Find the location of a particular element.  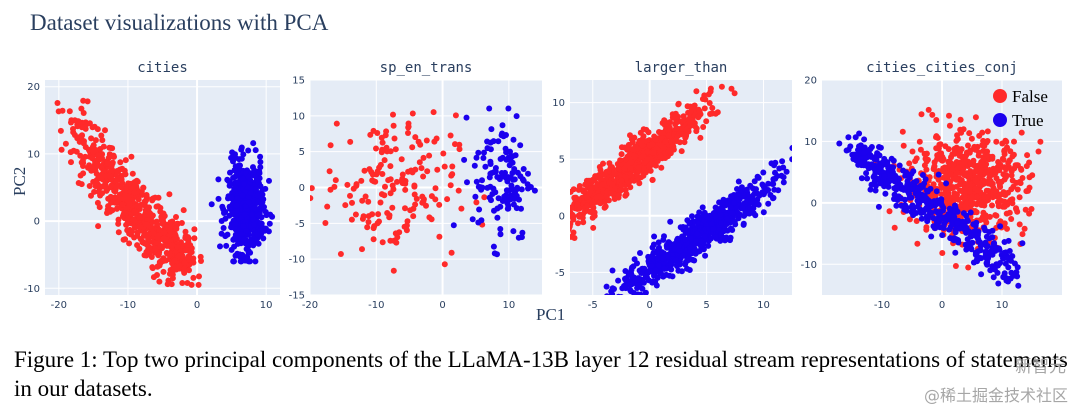

subplot-title: larger_than is located at coordinates (681, 68).